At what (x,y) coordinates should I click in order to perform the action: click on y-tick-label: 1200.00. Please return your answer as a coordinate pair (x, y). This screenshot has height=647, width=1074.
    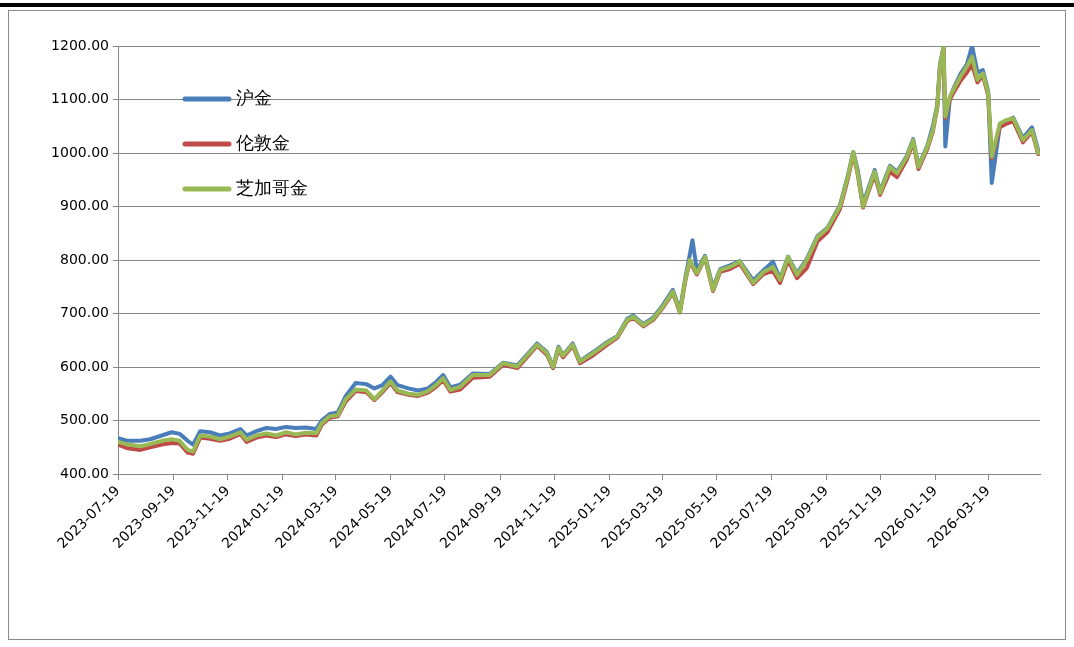
    Looking at the image, I should click on (80, 44).